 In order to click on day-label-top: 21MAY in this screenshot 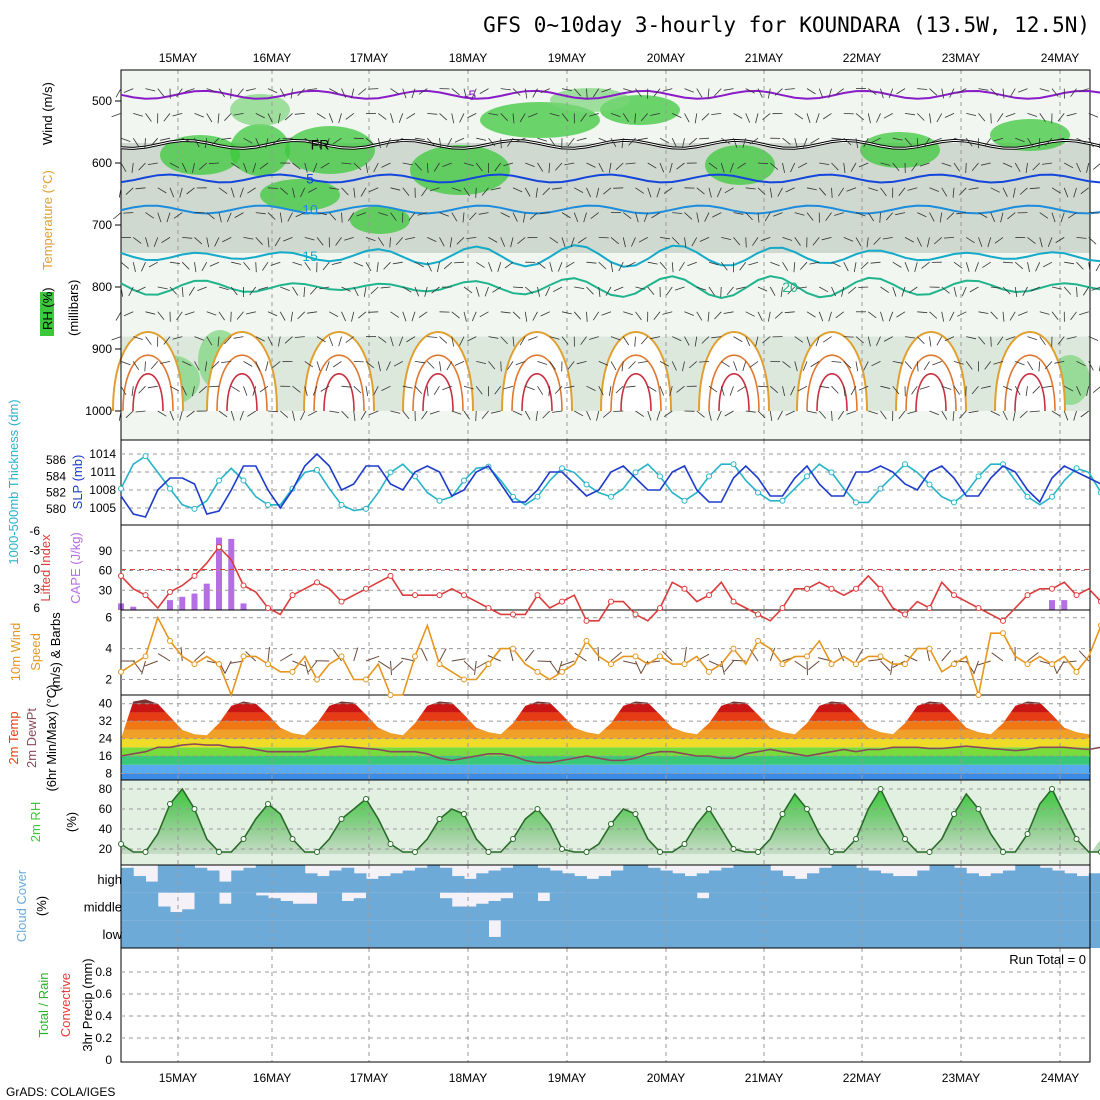, I will do `click(764, 58)`.